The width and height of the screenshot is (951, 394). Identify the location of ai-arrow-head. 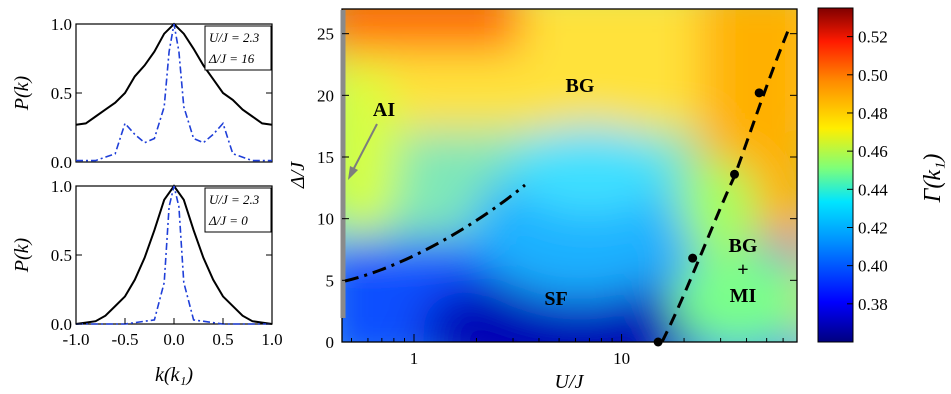
(353, 173).